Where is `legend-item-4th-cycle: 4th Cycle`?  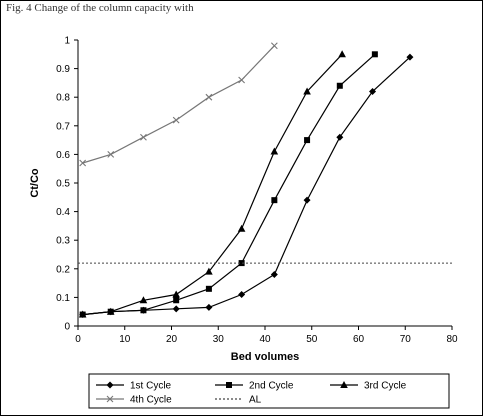 legend-item-4th-cycle: 4th Cycle is located at coordinates (134, 400).